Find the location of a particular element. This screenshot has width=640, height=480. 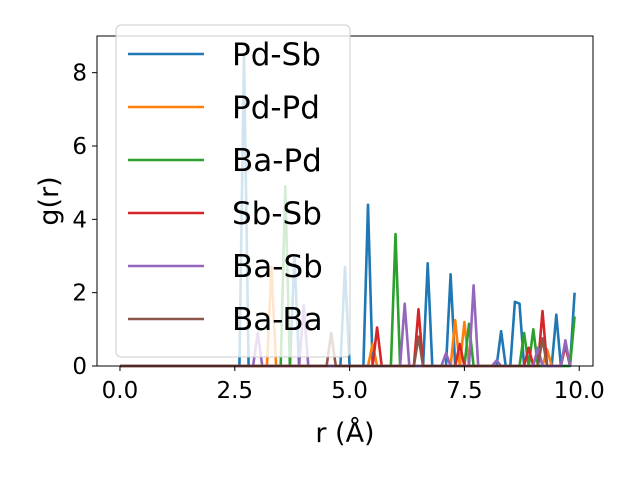

legend-label: Ba-Sb is located at coordinates (277, 267).